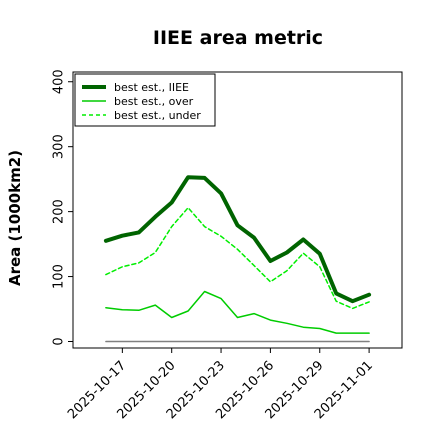  What do you see at coordinates (154, 101) in the screenshot?
I see `legend-label: best est., over` at bounding box center [154, 101].